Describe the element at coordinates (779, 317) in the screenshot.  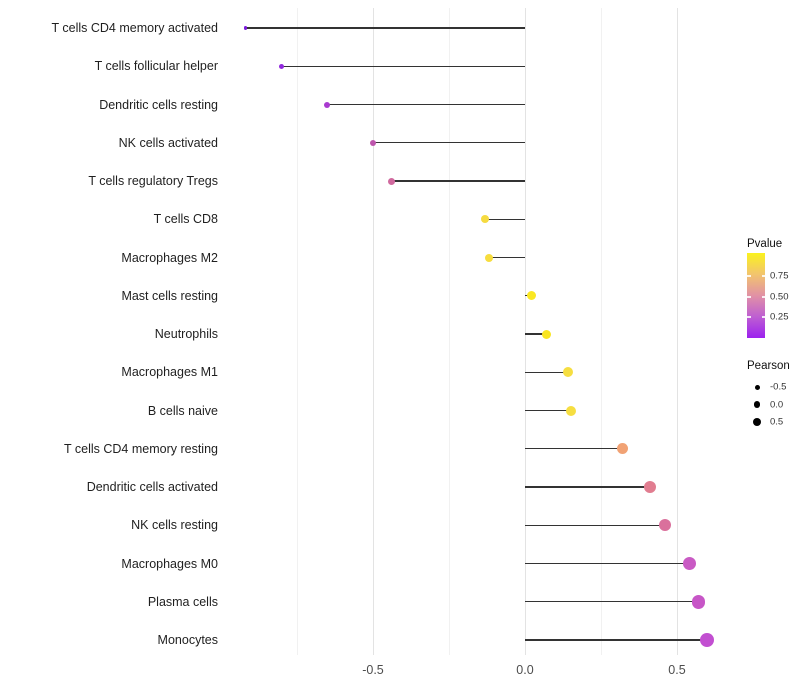
I see `pvalue-tick-label: 0.25` at that location.